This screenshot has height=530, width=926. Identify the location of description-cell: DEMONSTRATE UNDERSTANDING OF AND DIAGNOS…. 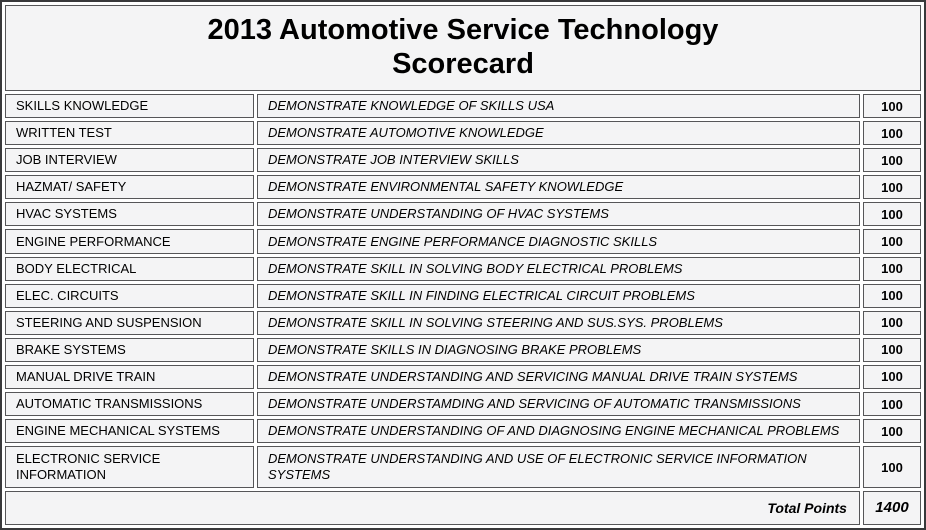
(558, 431).